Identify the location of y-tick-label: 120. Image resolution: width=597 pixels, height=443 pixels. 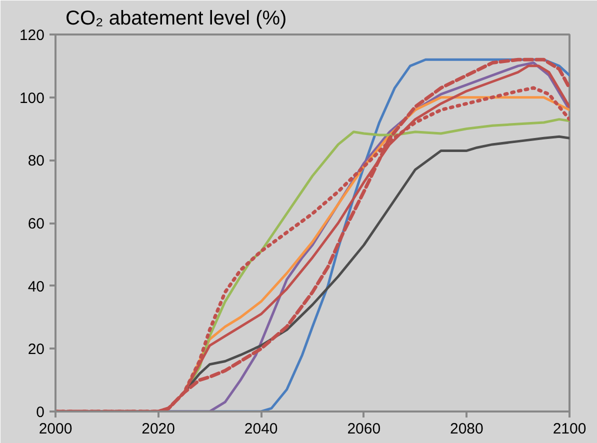
(32, 35).